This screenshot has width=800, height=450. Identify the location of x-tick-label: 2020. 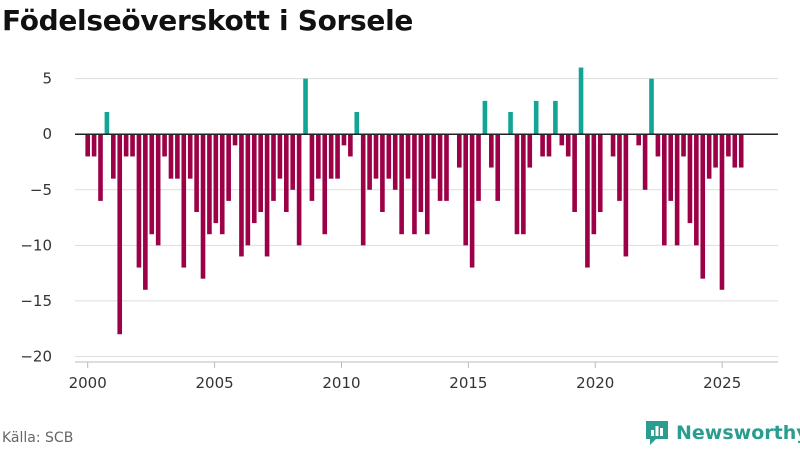
(595, 383).